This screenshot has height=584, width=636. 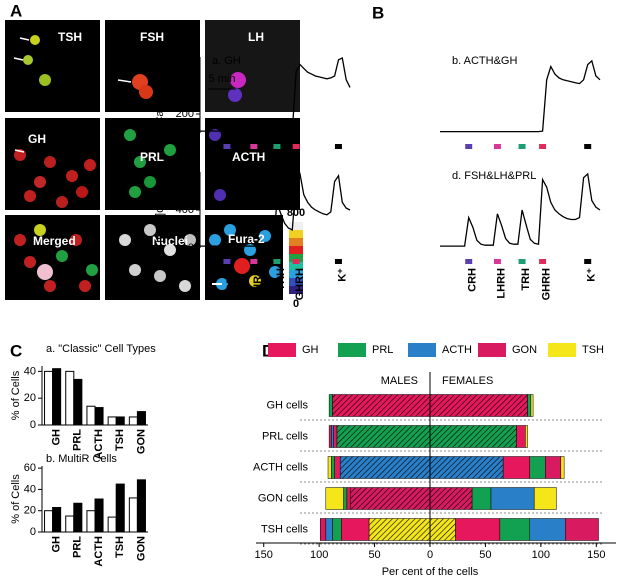 What do you see at coordinates (160, 209) in the screenshot?
I see `y-axis-label: [Ca²⁺]c in nM` at bounding box center [160, 209].